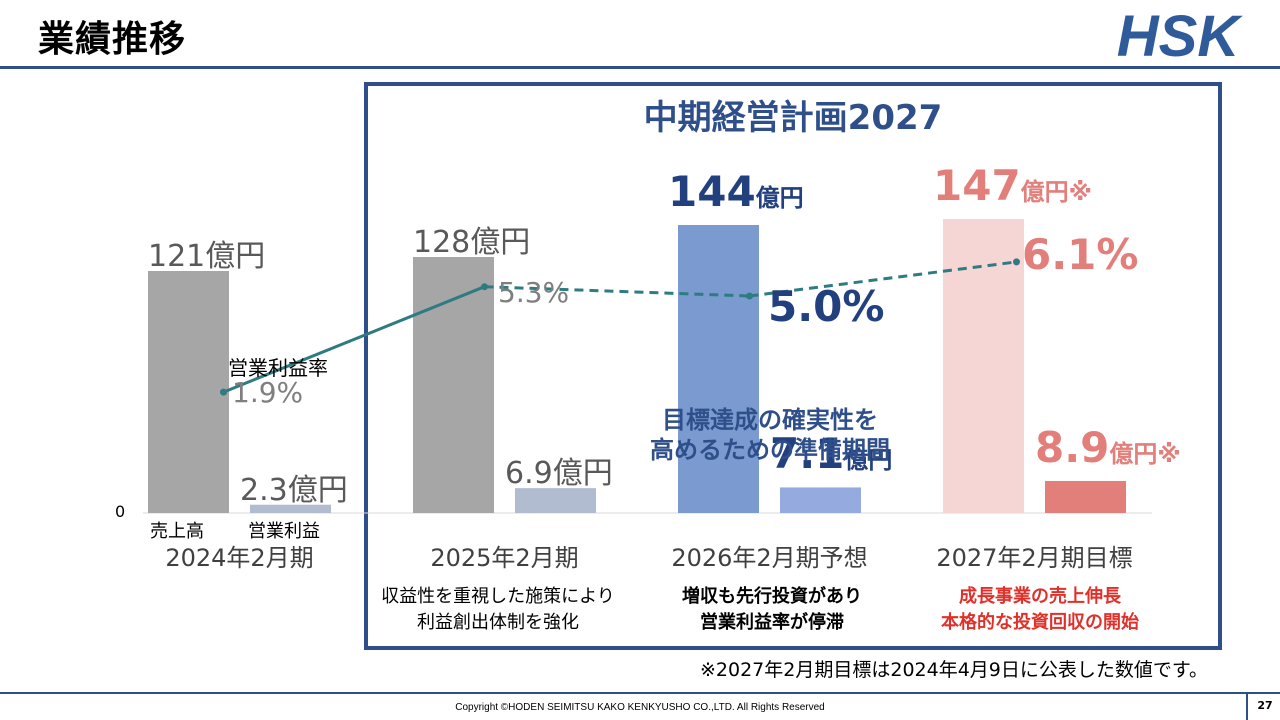  Describe the element at coordinates (498, 596) in the screenshot. I see `period-note: 収益性を重視した施策により` at that location.